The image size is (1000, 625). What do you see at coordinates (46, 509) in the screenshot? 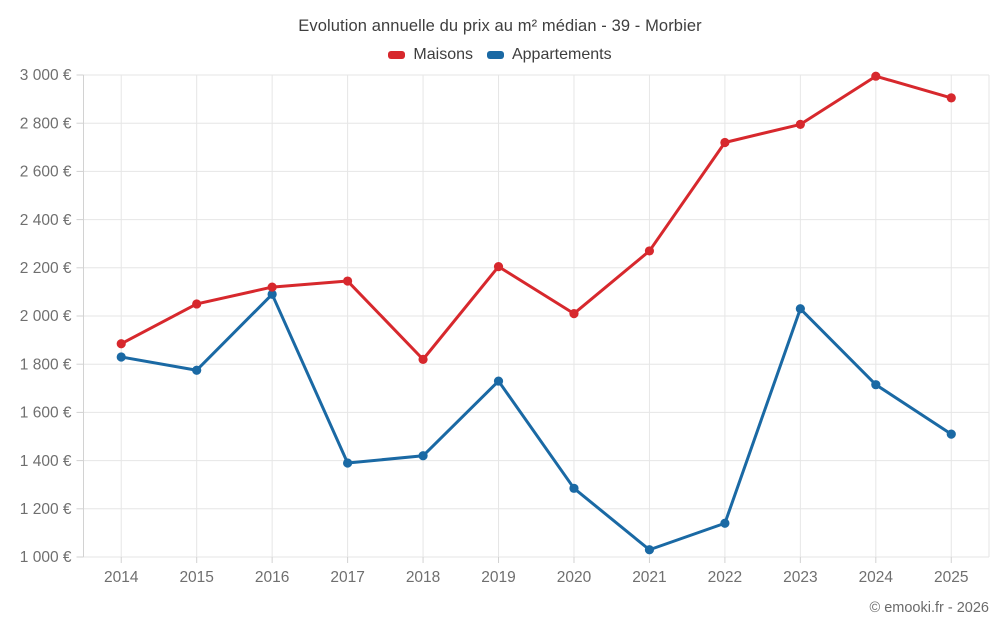
I see `svg-text: 1 200 €` at bounding box center [46, 509].